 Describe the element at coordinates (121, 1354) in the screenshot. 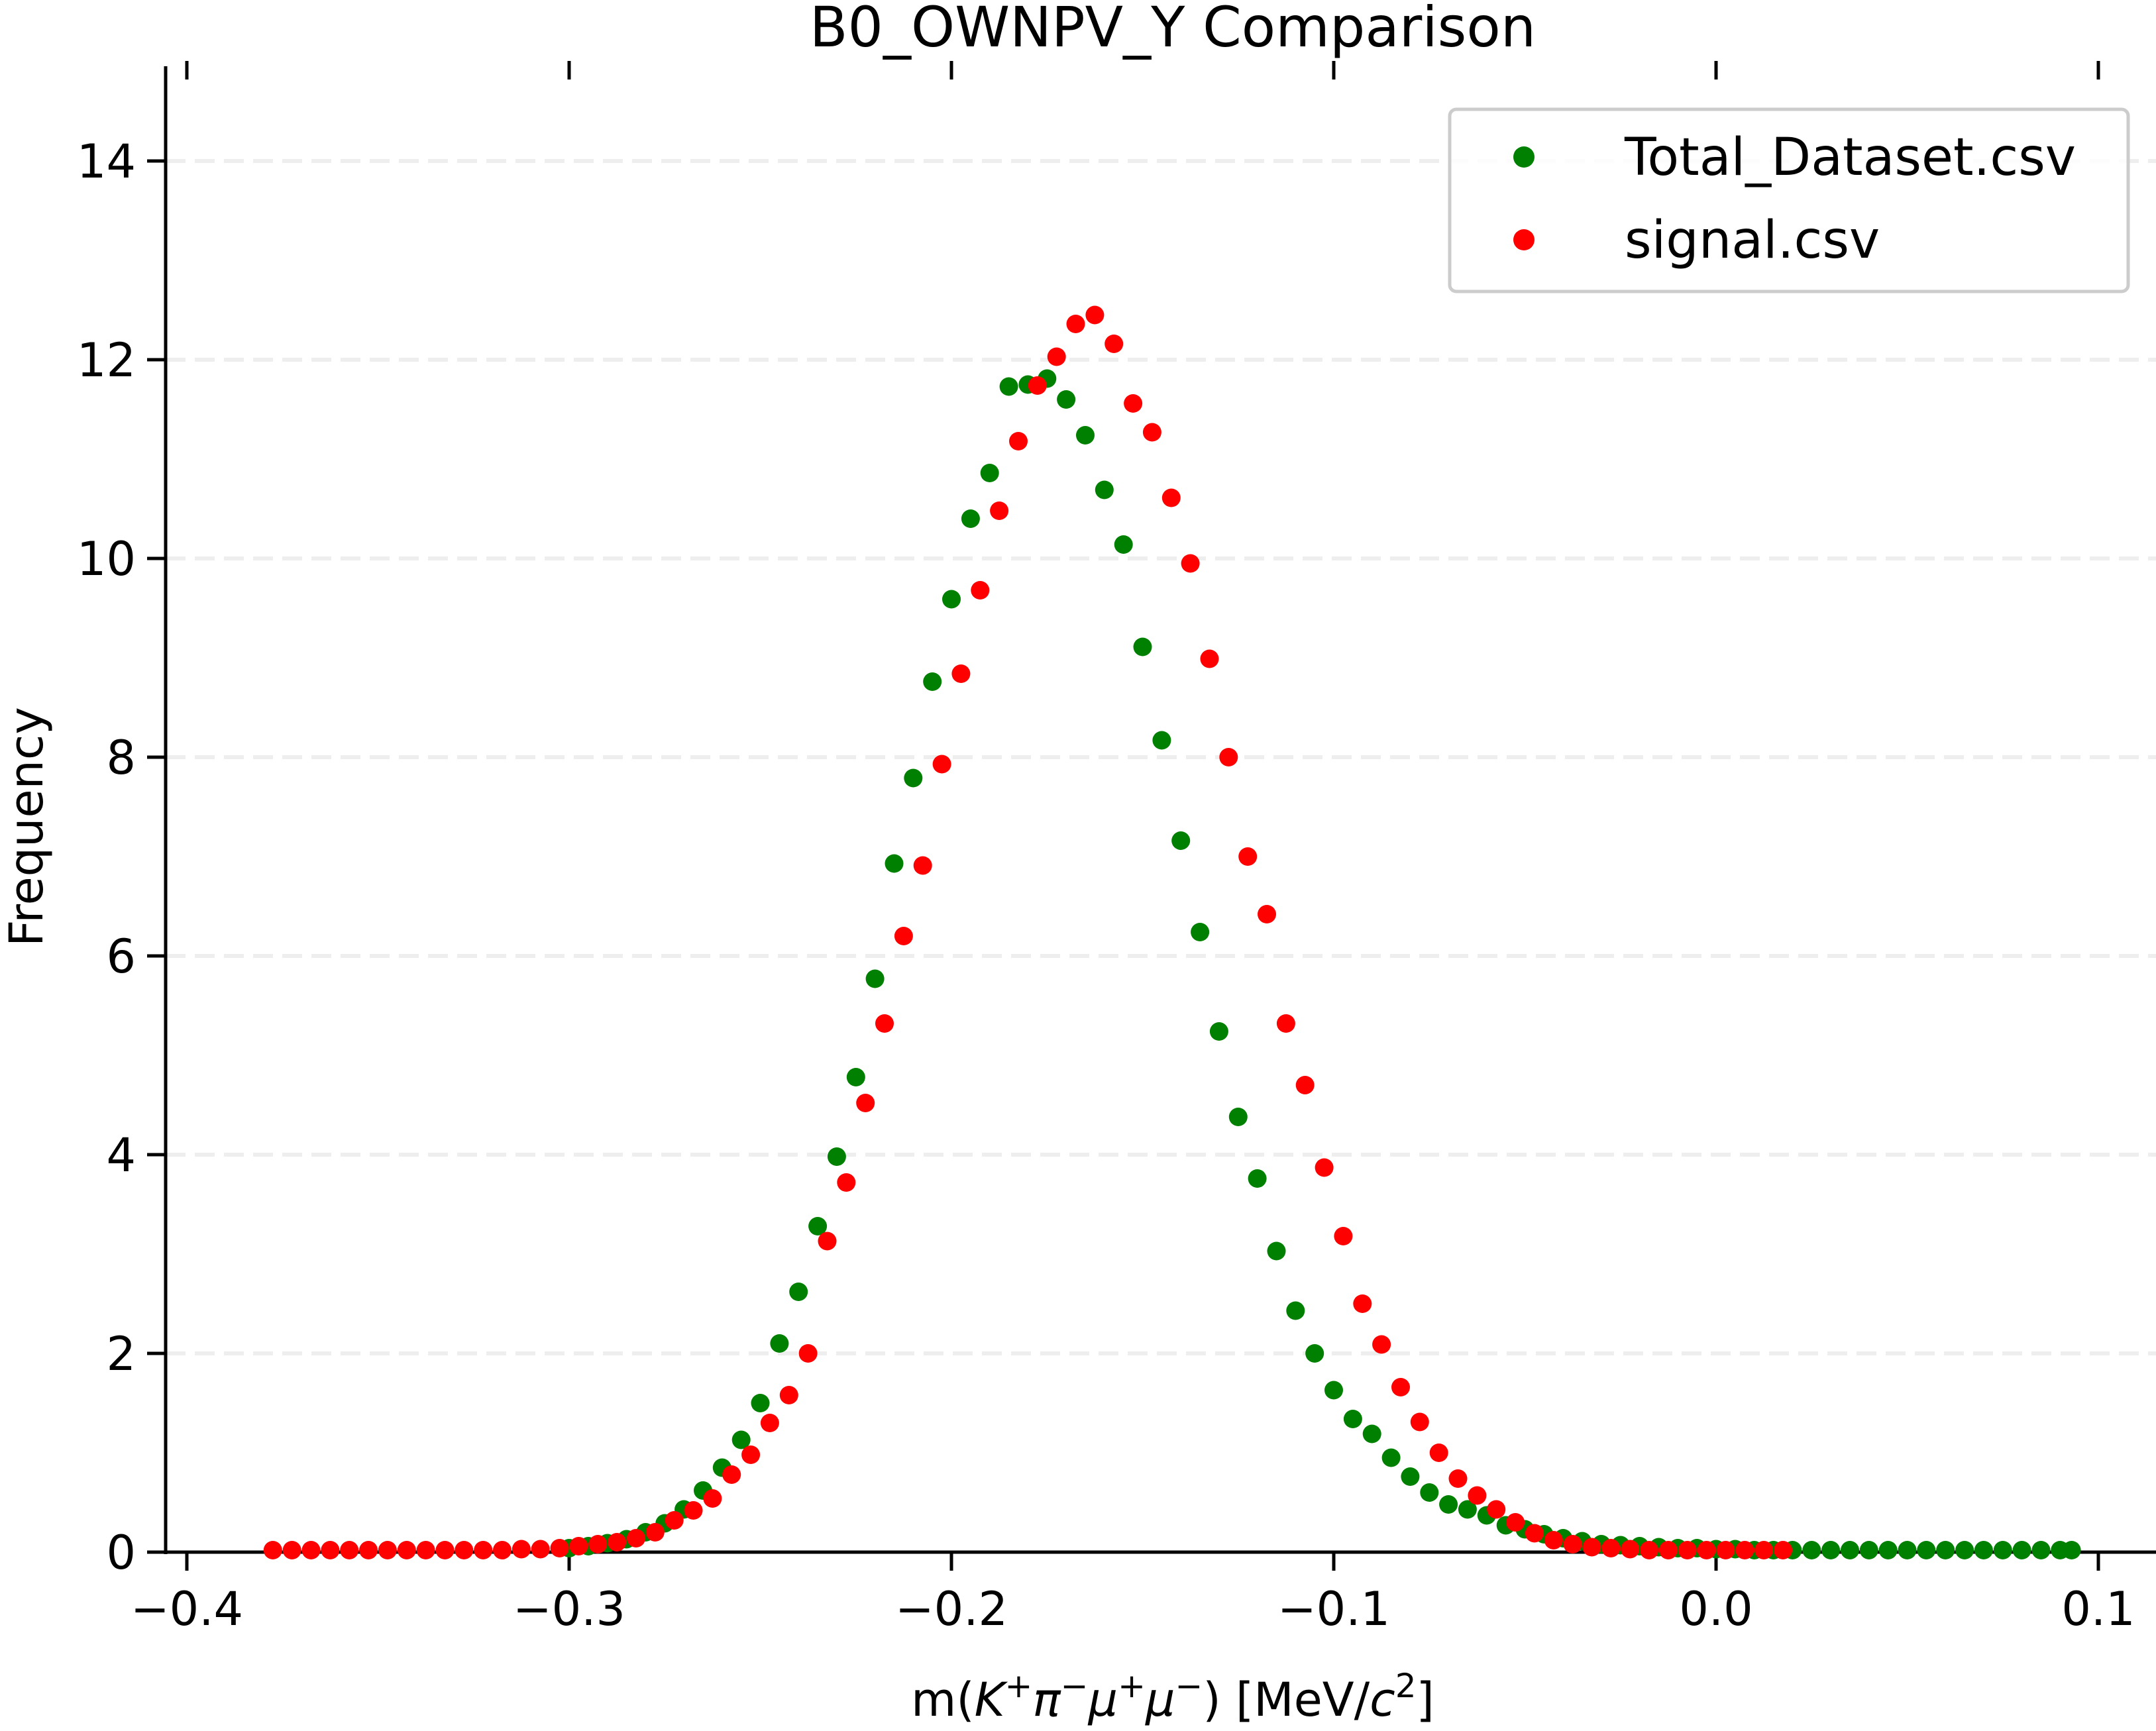

I see `y-tick-label: 2` at that location.